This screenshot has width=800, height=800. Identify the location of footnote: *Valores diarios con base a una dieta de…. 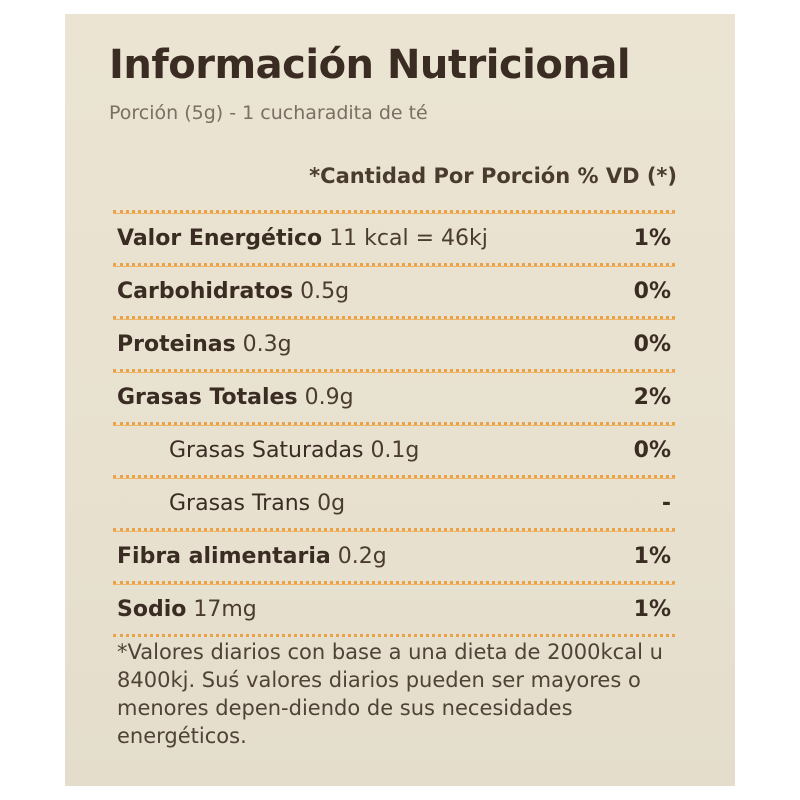
(390, 694).